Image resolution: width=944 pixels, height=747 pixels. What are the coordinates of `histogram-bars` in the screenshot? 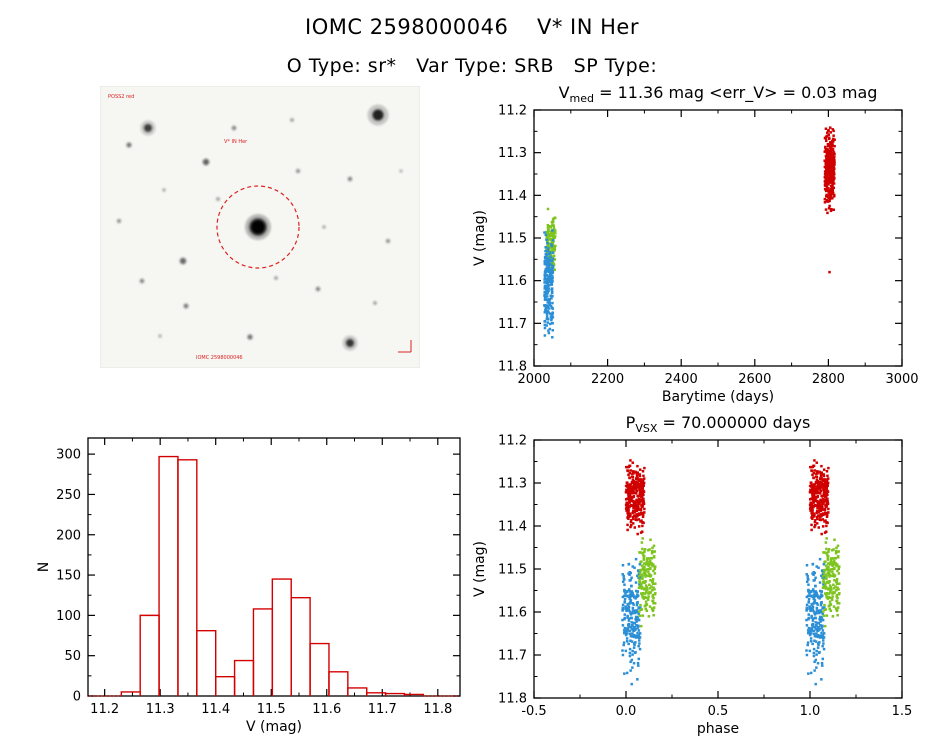 It's located at (274, 576).